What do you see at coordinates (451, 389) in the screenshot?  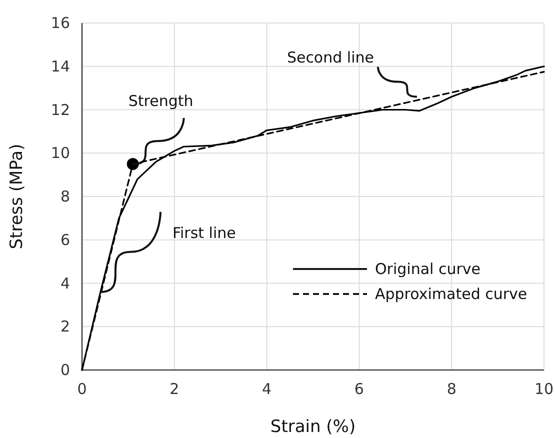 I see `x-tick-label: 8` at bounding box center [451, 389].